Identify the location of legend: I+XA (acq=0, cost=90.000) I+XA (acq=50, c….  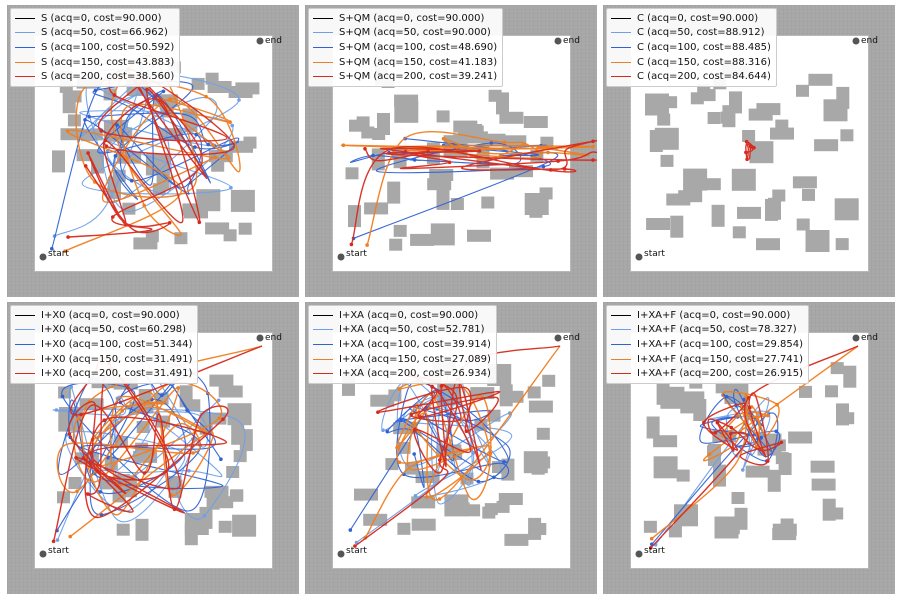
(402, 344).